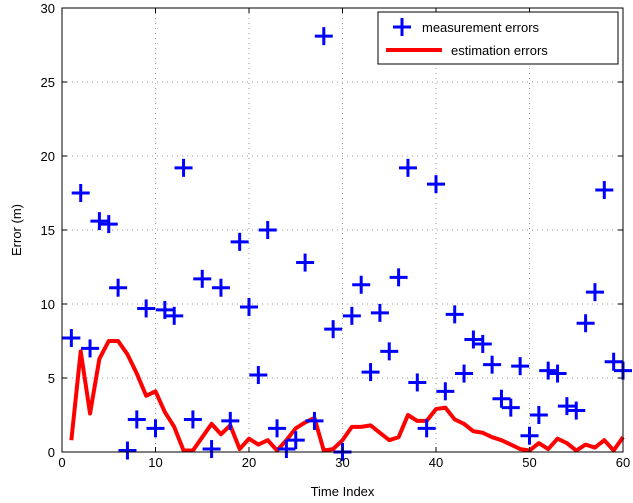  Describe the element at coordinates (48, 8) in the screenshot. I see `y-tick-label: 30` at that location.